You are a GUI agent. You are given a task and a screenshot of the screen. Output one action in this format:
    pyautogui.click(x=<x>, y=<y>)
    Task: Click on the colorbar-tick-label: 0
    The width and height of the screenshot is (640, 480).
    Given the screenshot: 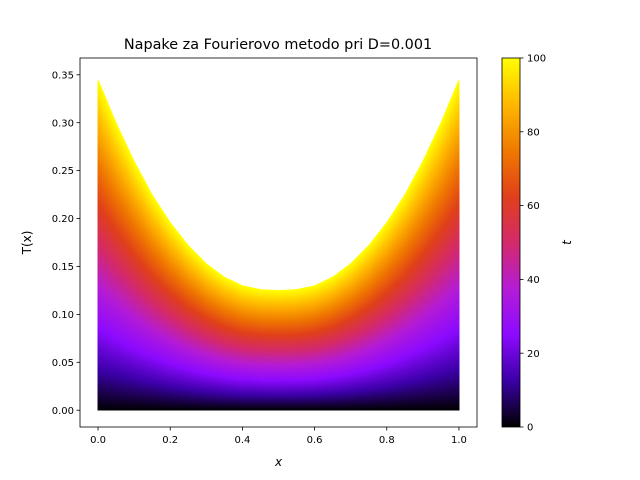 What is the action you would take?
    pyautogui.click(x=530, y=428)
    